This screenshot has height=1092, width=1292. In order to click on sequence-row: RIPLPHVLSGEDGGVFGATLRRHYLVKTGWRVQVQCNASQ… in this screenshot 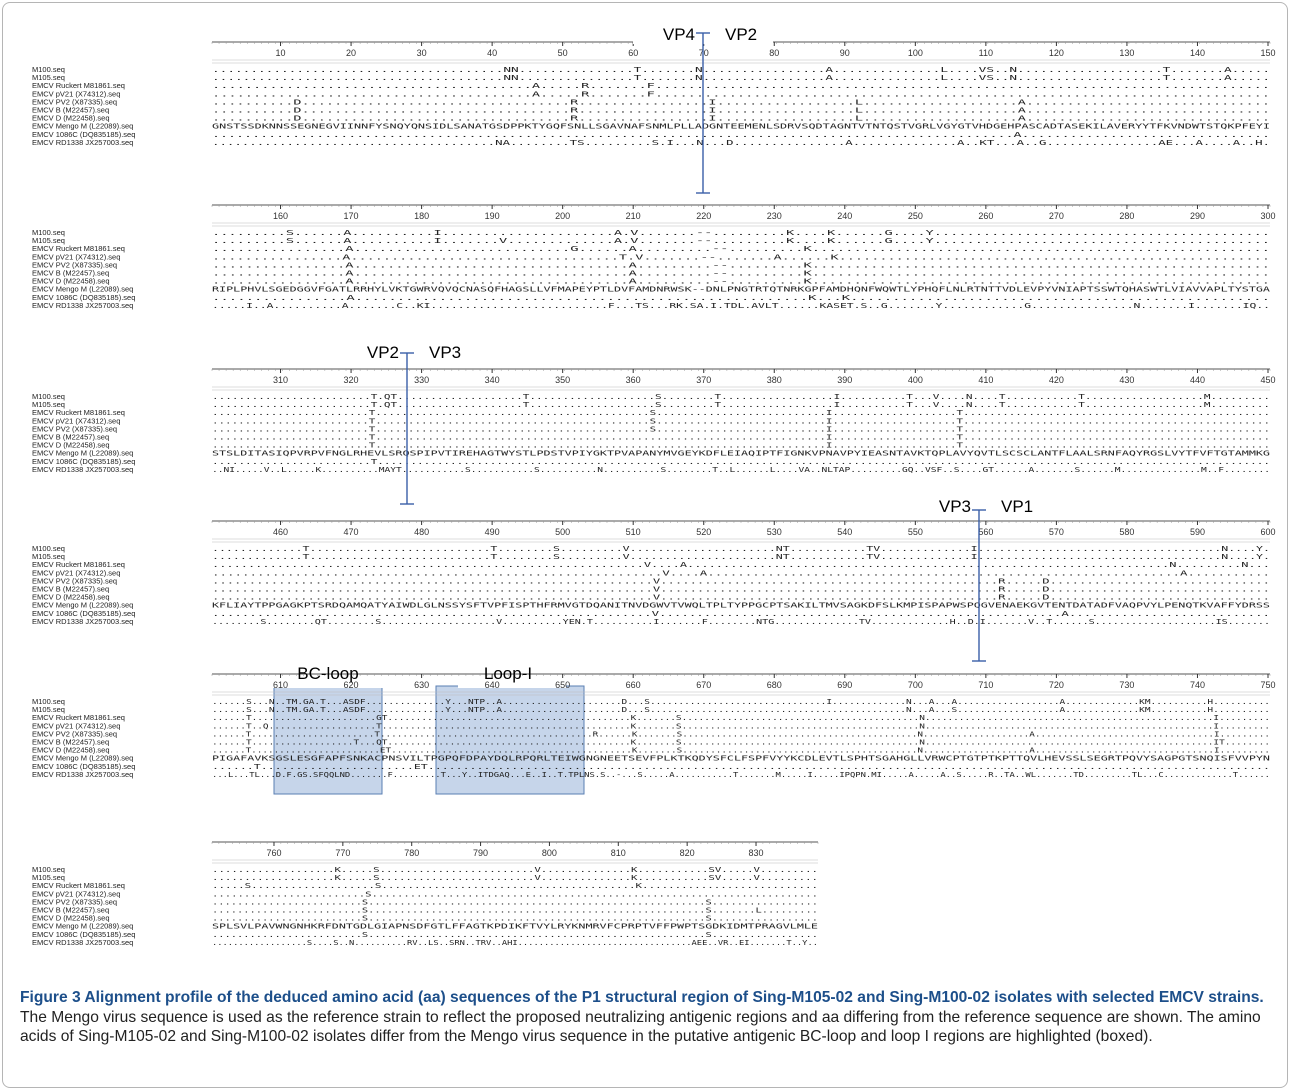, I will do `click(741, 289)`.